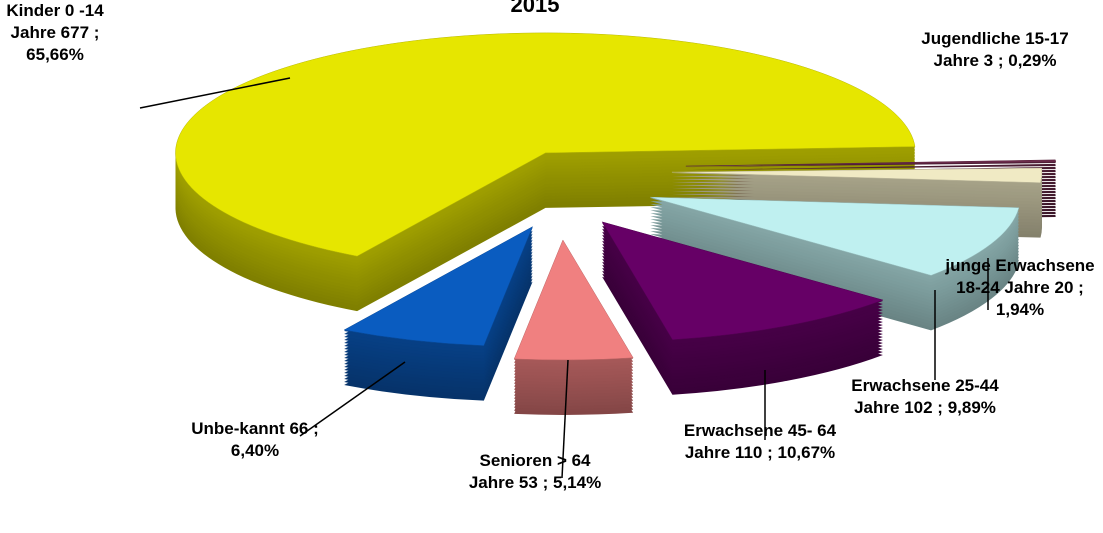 The height and width of the screenshot is (533, 1103). What do you see at coordinates (1020, 309) in the screenshot?
I see `percent: 1,94%` at bounding box center [1020, 309].